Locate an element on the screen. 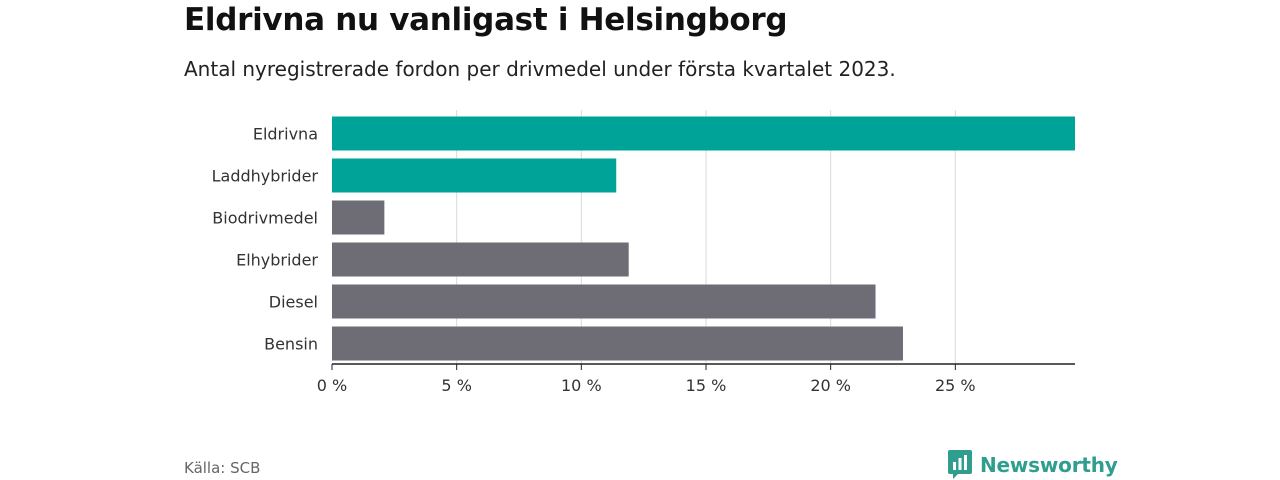 Image resolution: width=1280 pixels, height=480 pixels. category-label: Laddhybrider is located at coordinates (265, 176).